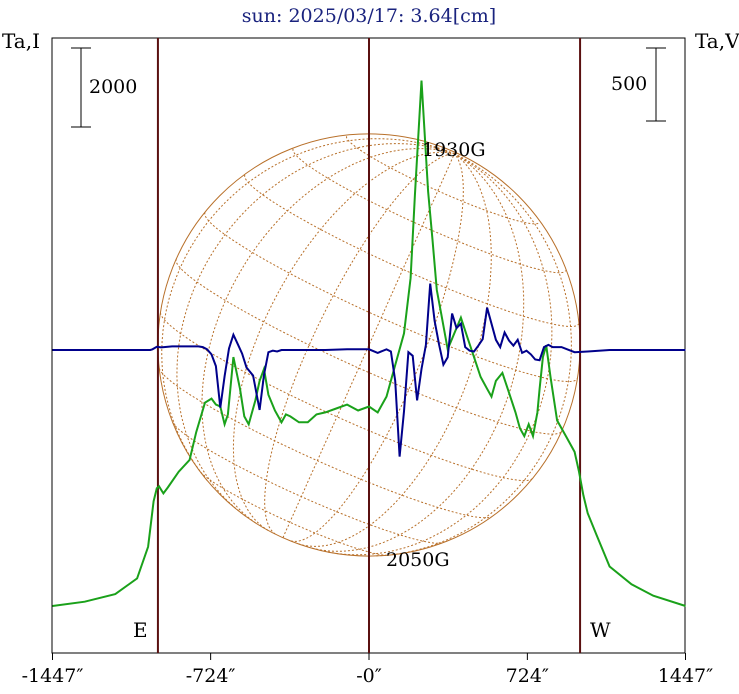  I want to click on left-scale-label: 2000, so click(113, 87).